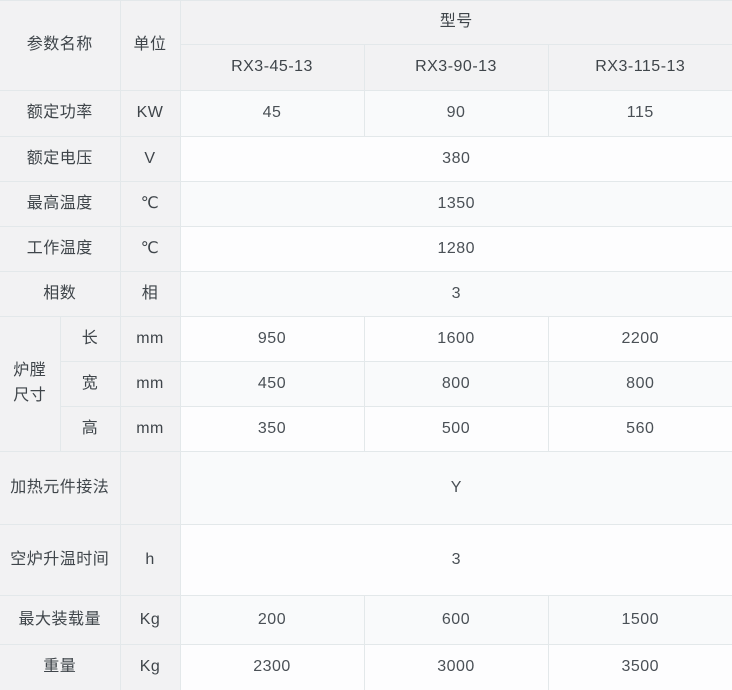 This screenshot has height=690, width=732. What do you see at coordinates (150, 113) in the screenshot?
I see `row-unit: KW` at bounding box center [150, 113].